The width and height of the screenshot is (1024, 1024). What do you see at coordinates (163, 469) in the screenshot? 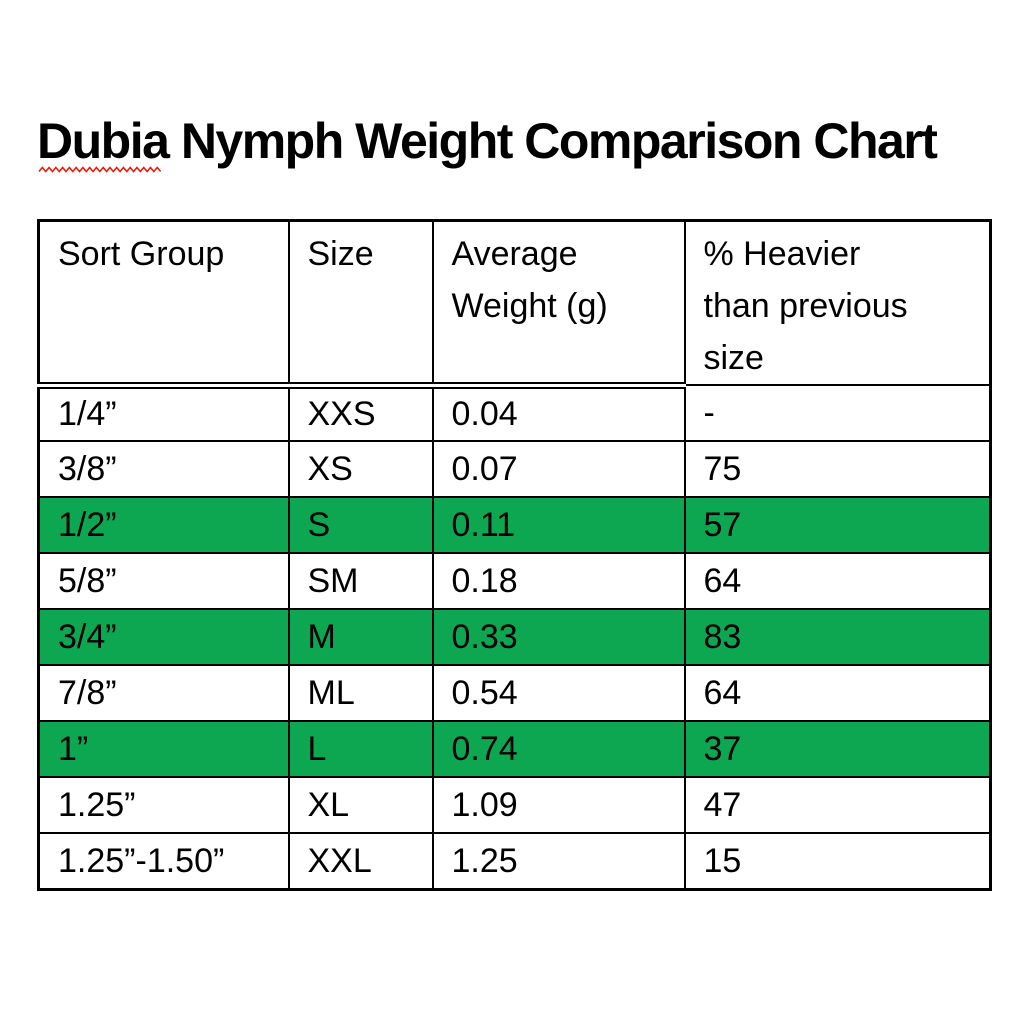
I see `cell-sort-group: 3/8”` at bounding box center [163, 469].